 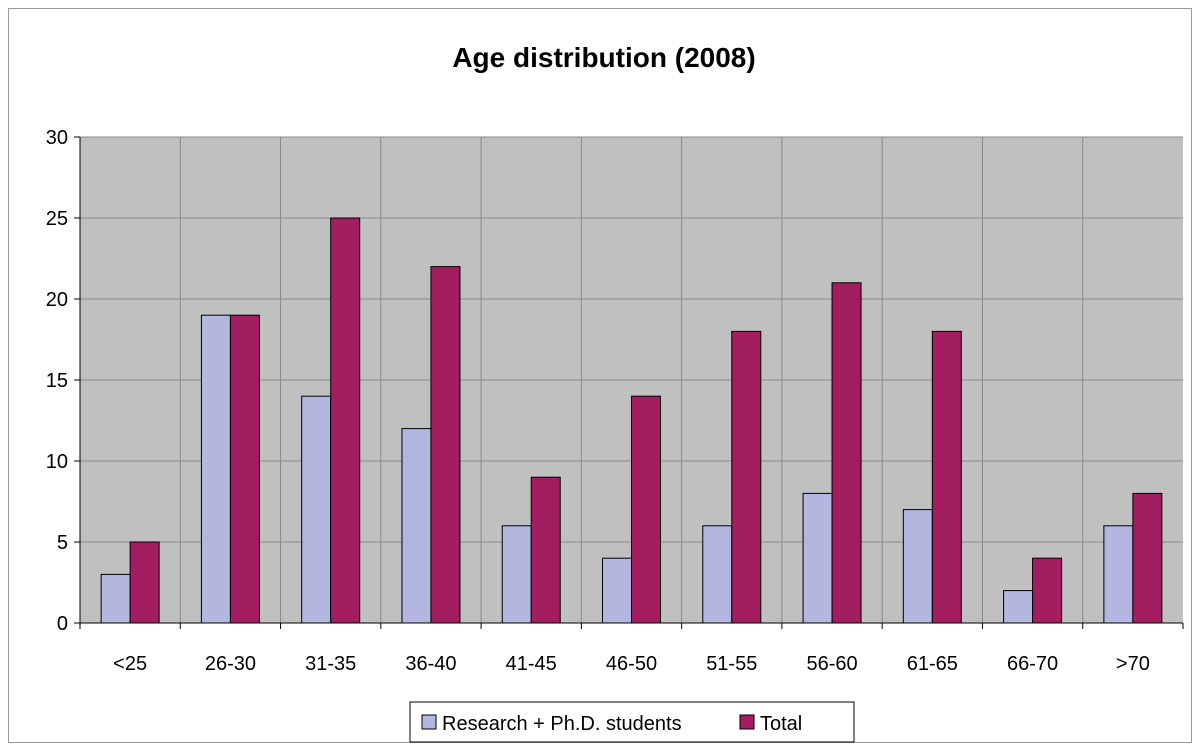 What do you see at coordinates (429, 722) in the screenshot?
I see `legend-swatch-research` at bounding box center [429, 722].